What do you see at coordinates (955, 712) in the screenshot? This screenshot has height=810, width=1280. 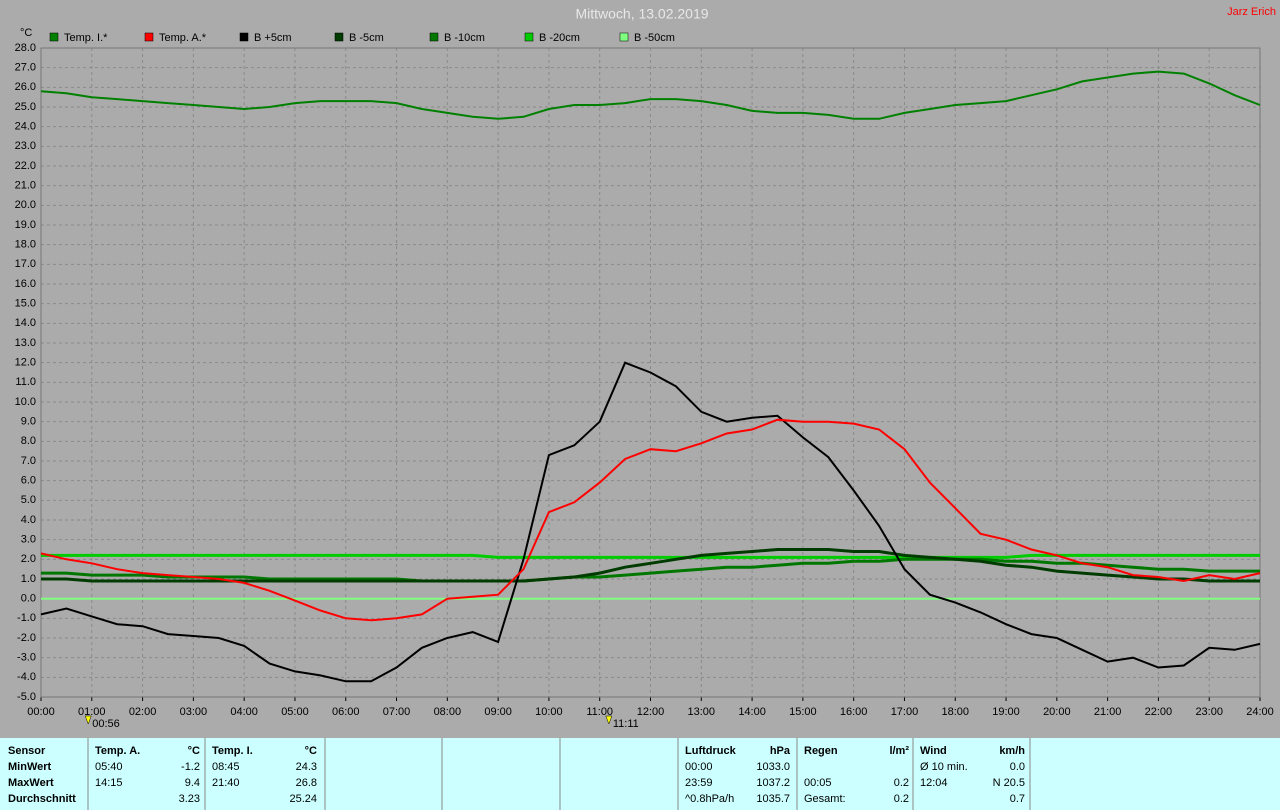 I see `x-tick-label: 18:00` at bounding box center [955, 712].